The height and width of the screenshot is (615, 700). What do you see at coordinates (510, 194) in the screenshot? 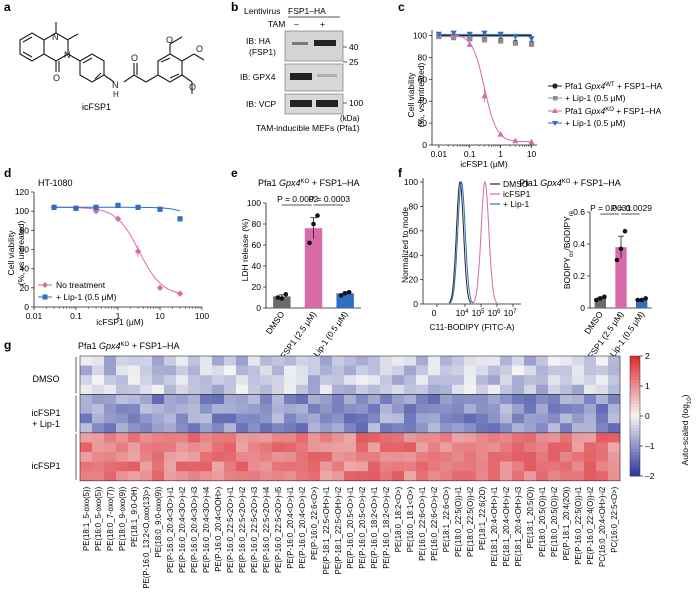
I see `panel-f-legend: DMSO icFSP1 + Lip-1` at bounding box center [510, 194].